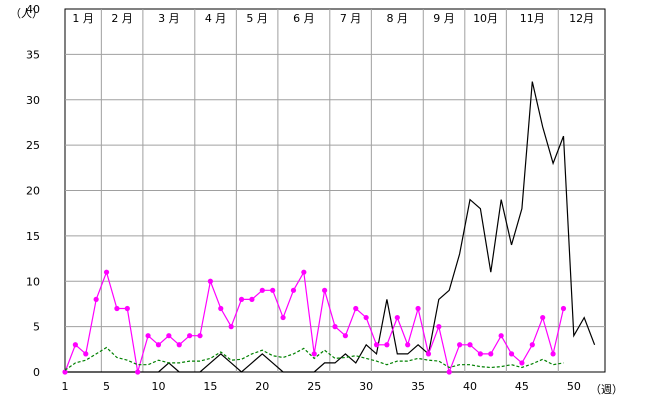 The image size is (652, 419). I want to click on x-tick-label: 35, so click(418, 386).